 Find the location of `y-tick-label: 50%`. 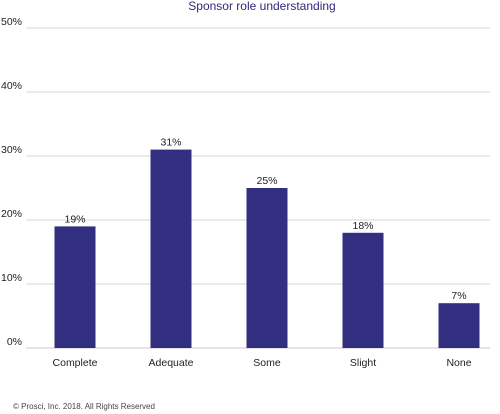

y-tick-label: 50% is located at coordinates (11, 22).